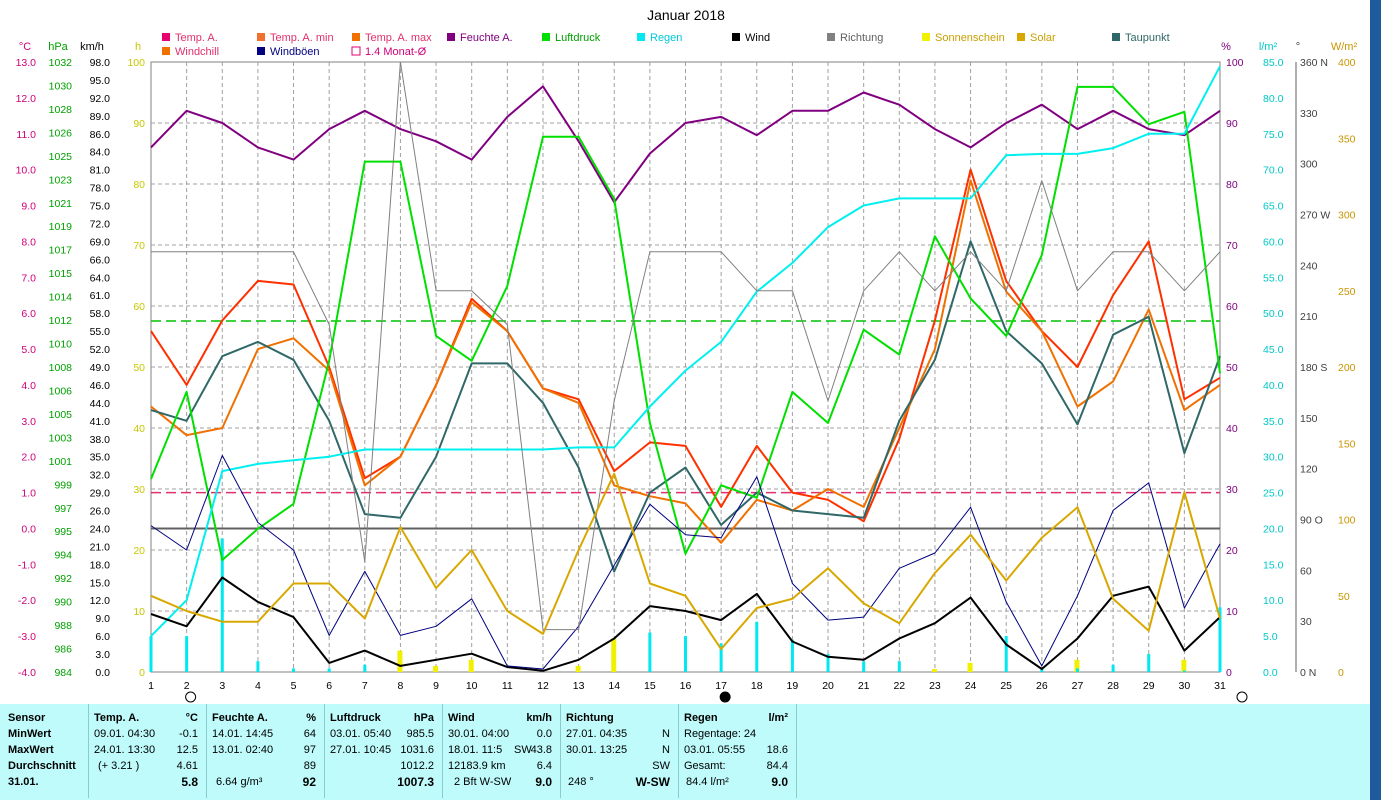 The image size is (1381, 800). What do you see at coordinates (28, 278) in the screenshot?
I see `tick-temp: 7.0` at bounding box center [28, 278].